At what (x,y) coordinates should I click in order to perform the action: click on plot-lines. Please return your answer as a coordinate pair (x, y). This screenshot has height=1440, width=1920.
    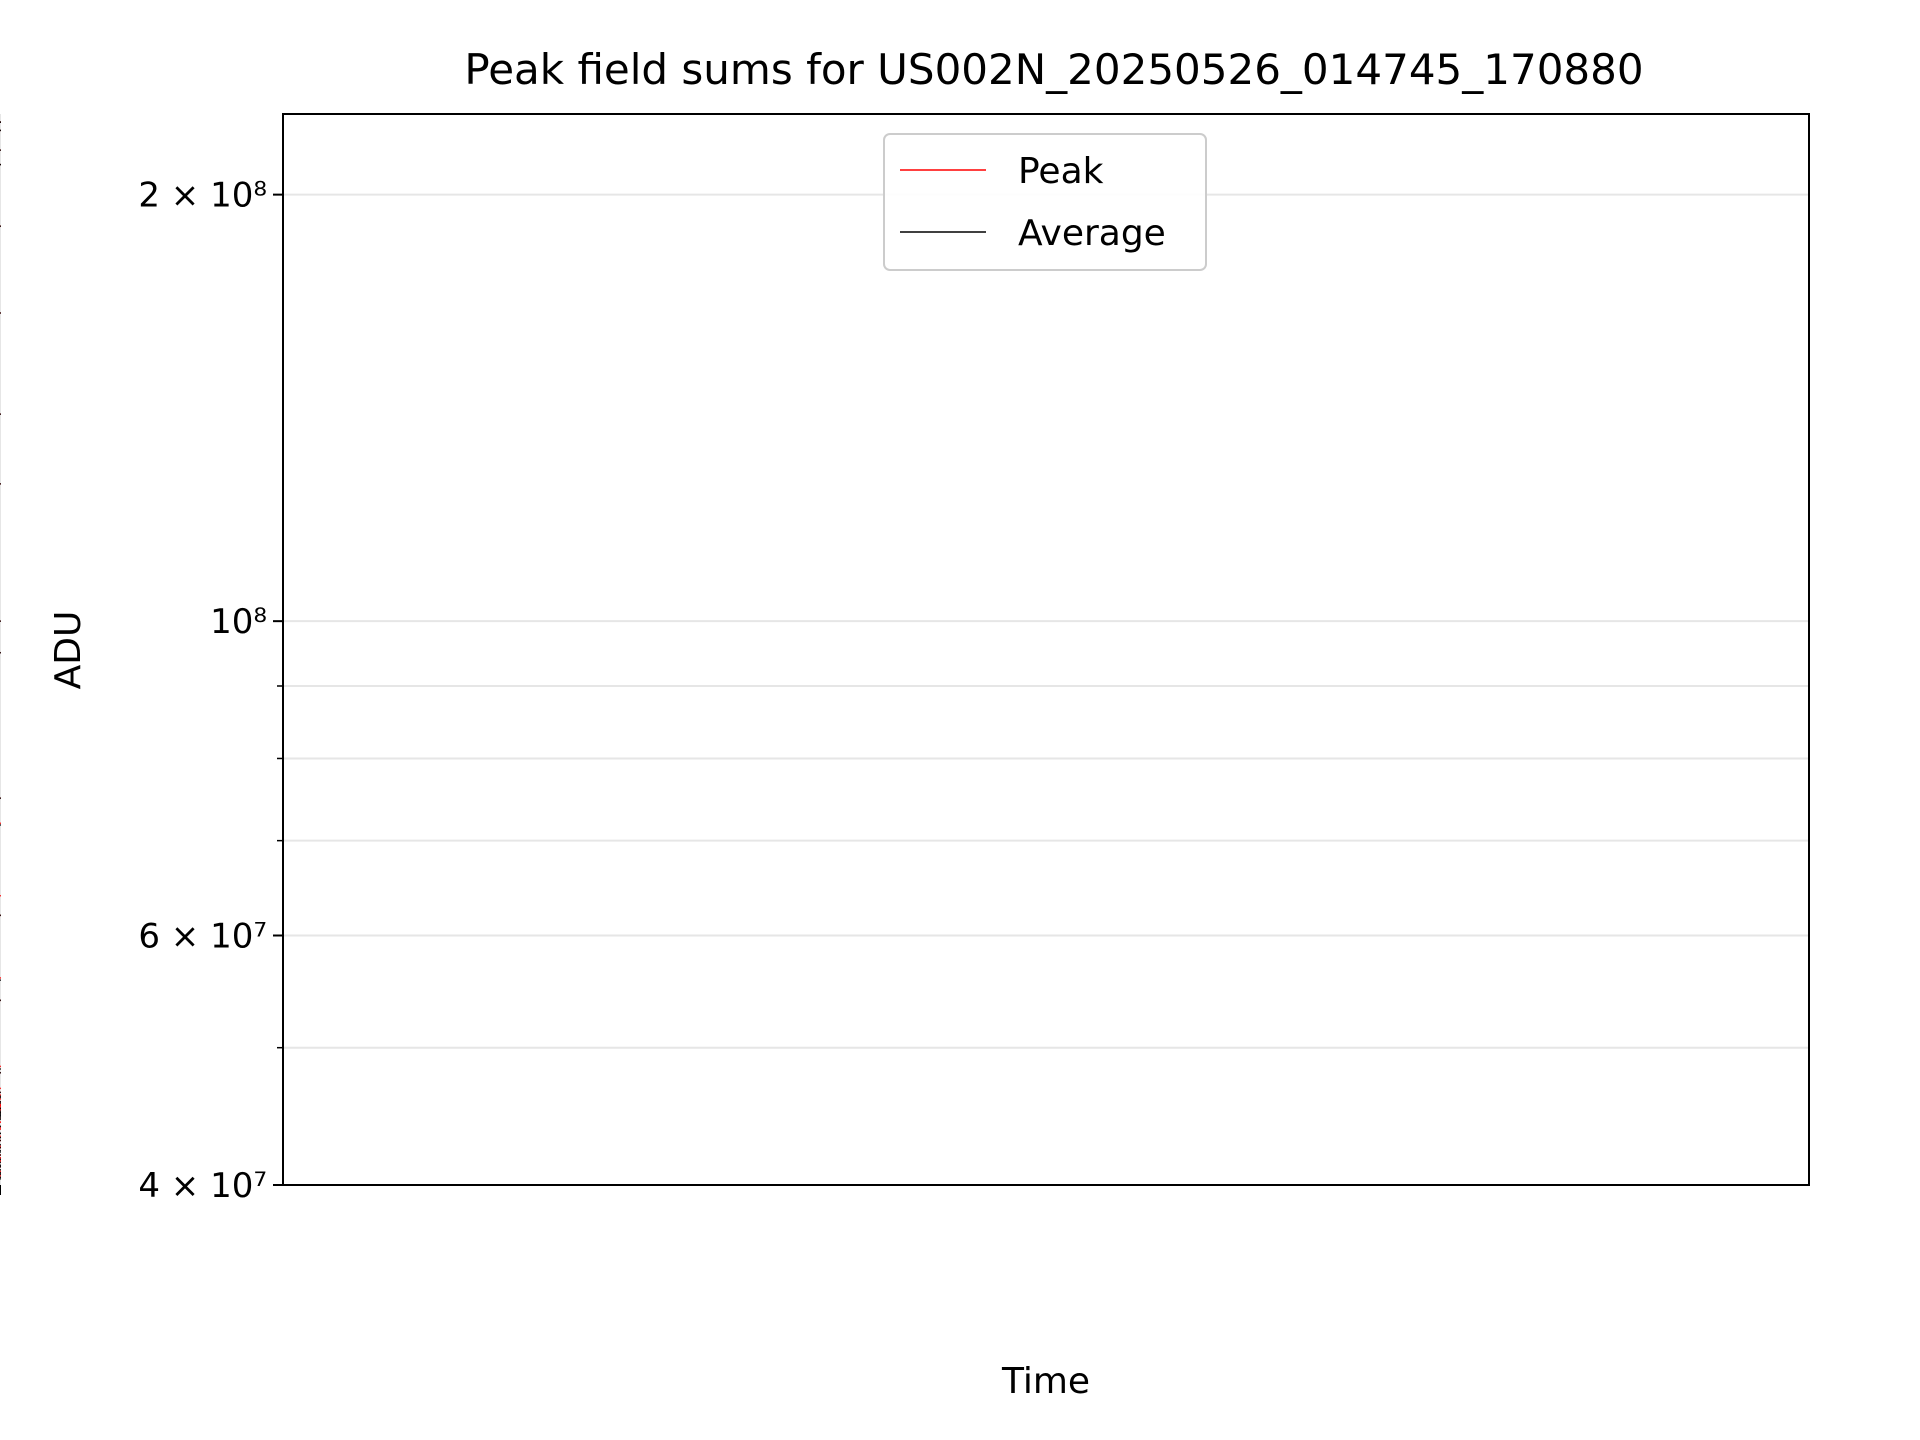
    Looking at the image, I should click on (0, 650).